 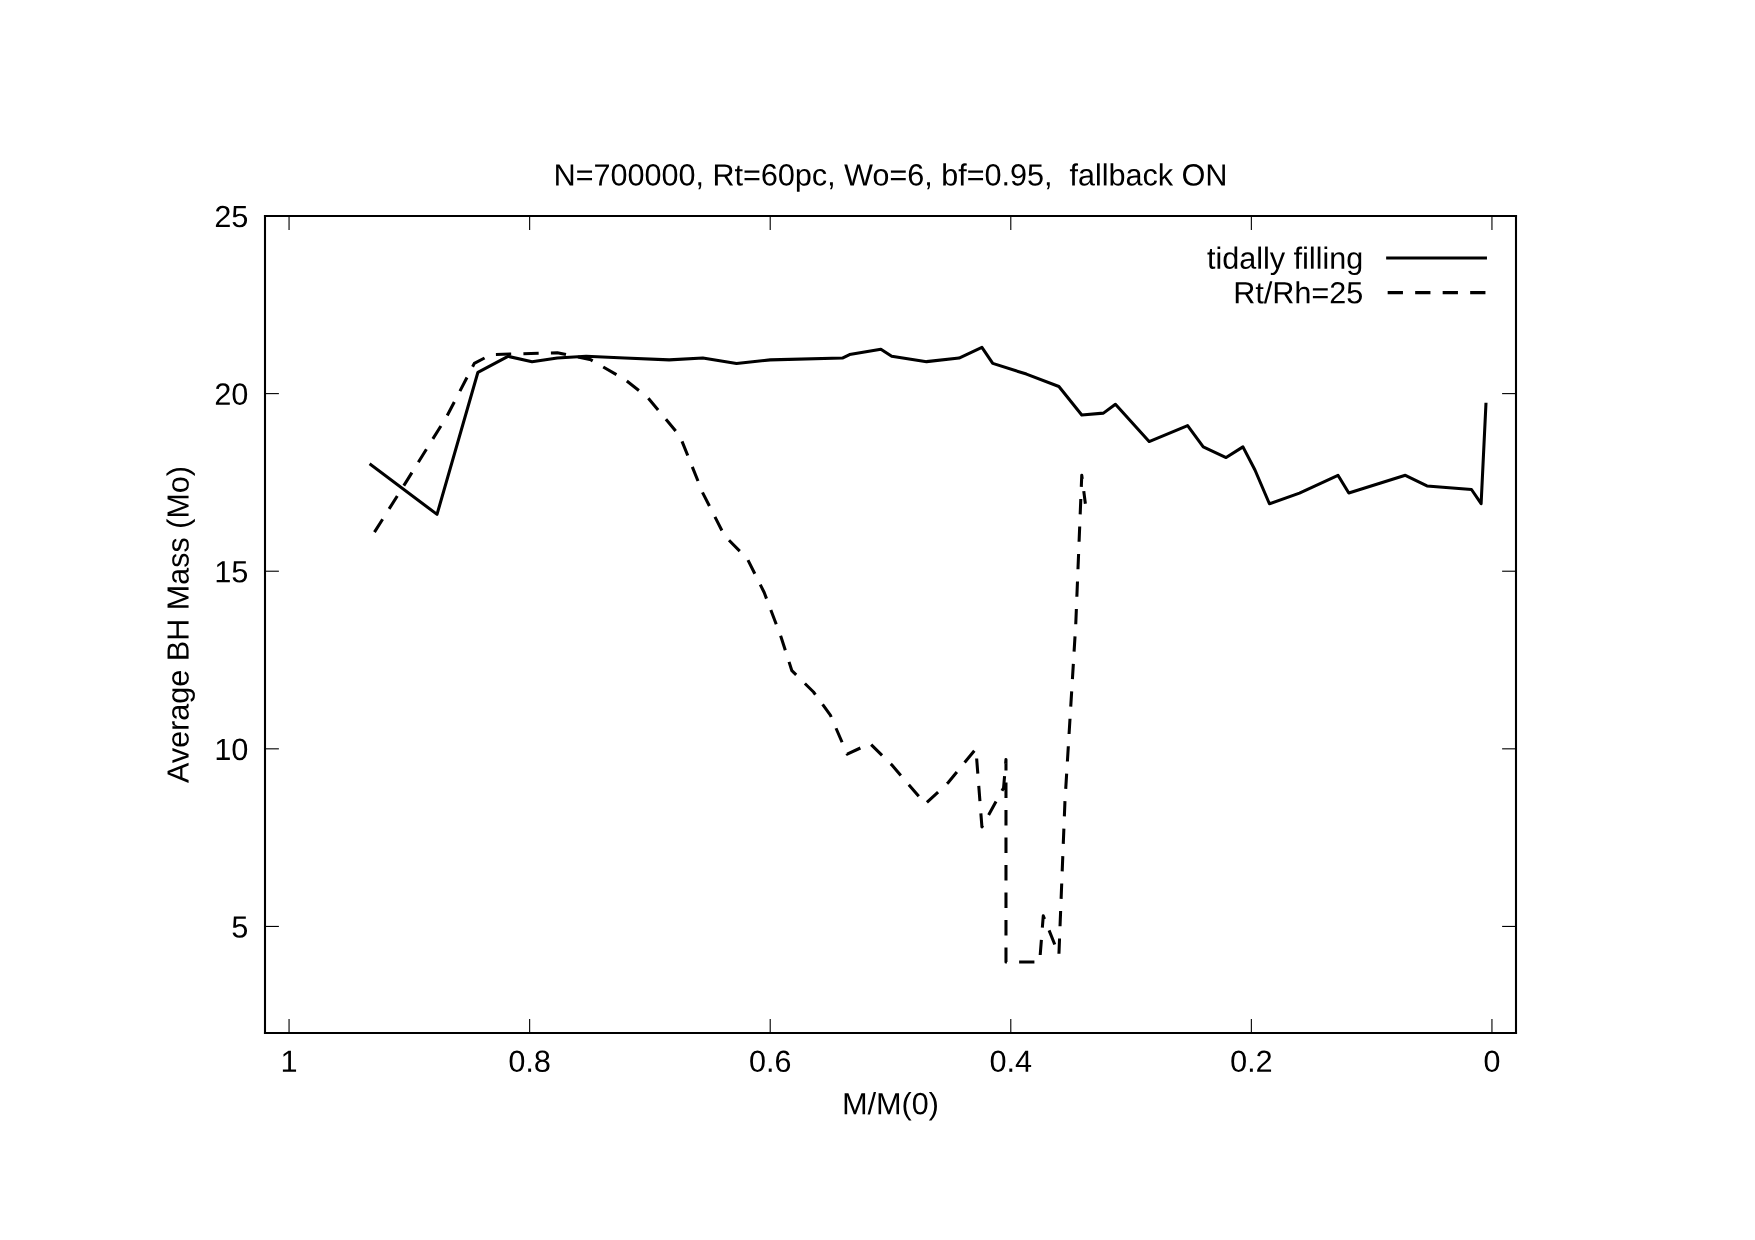 I want to click on x-axis-title: M/M(0), so click(x=890, y=1106).